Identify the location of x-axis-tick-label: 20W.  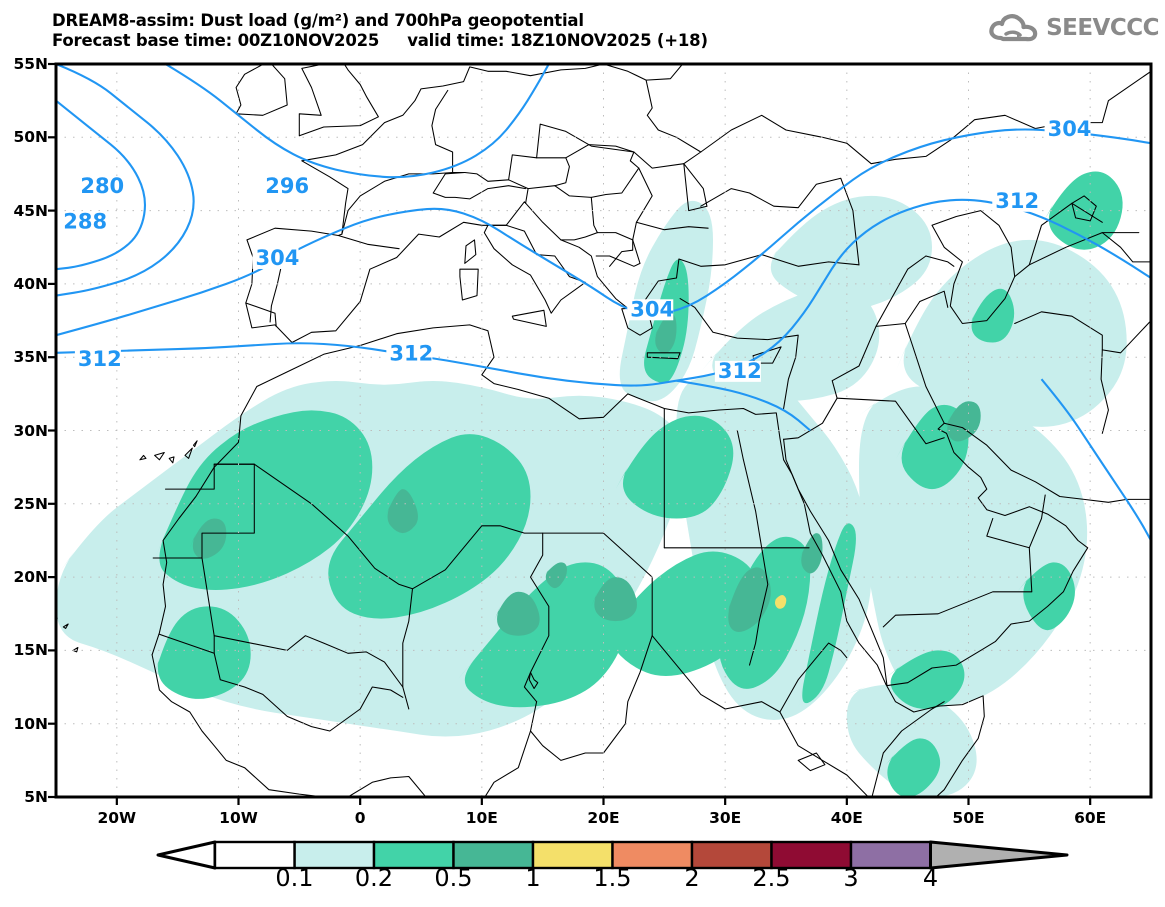
(117, 818).